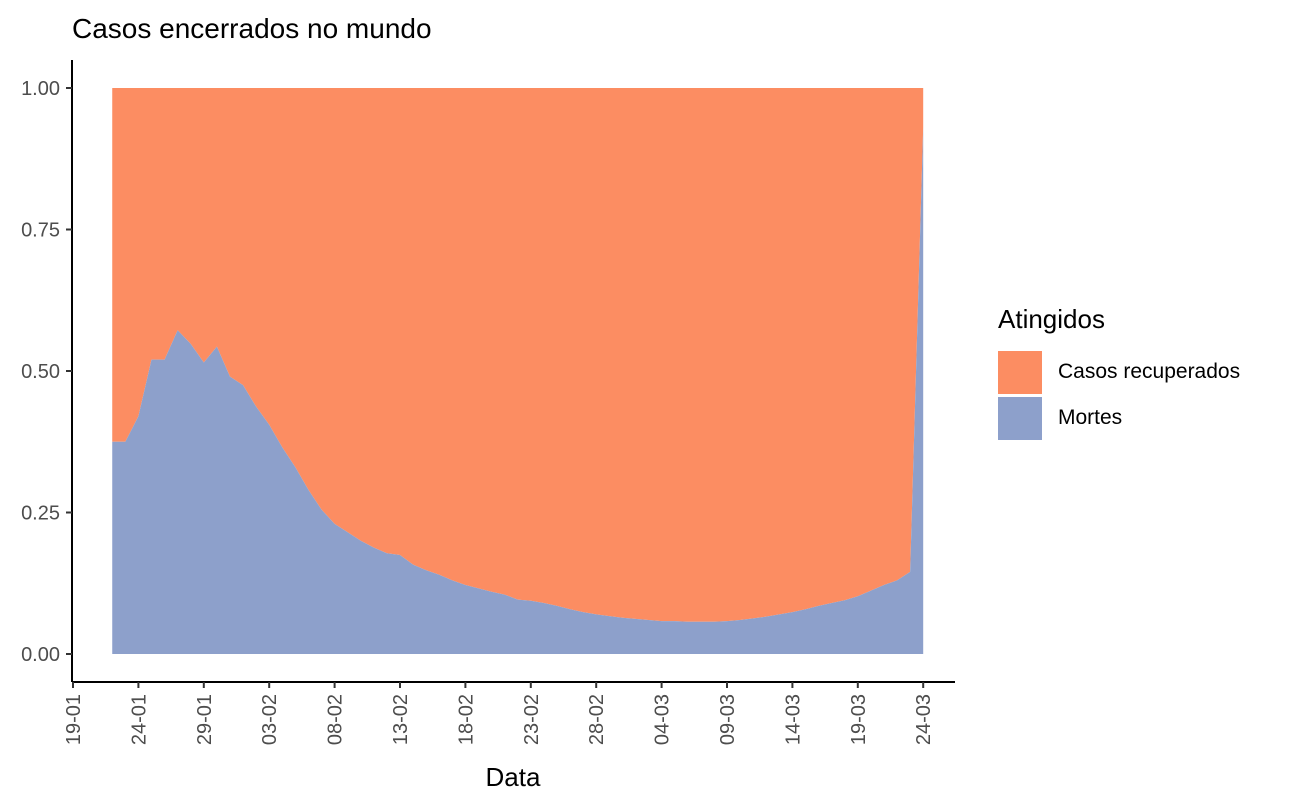  Describe the element at coordinates (597, 719) in the screenshot. I see `x-tick-label: 28-02` at that location.